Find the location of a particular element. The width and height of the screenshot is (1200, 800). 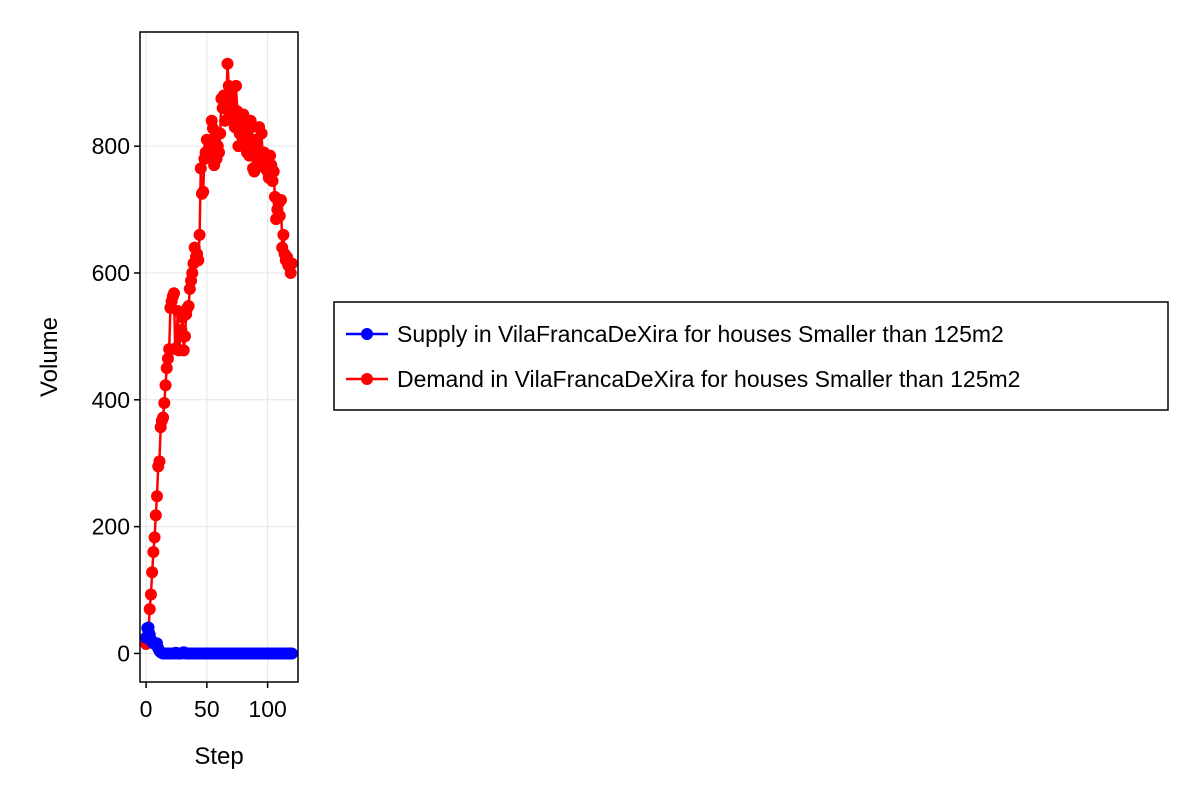

series-supply is located at coordinates (219, 640).